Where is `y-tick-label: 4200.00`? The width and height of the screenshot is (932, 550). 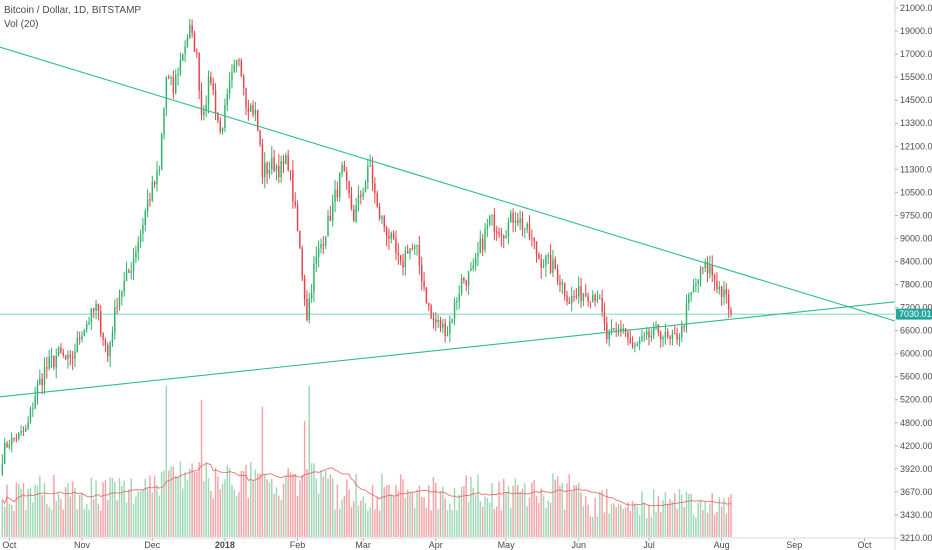 y-tick-label: 4200.00 is located at coordinates (916, 446).